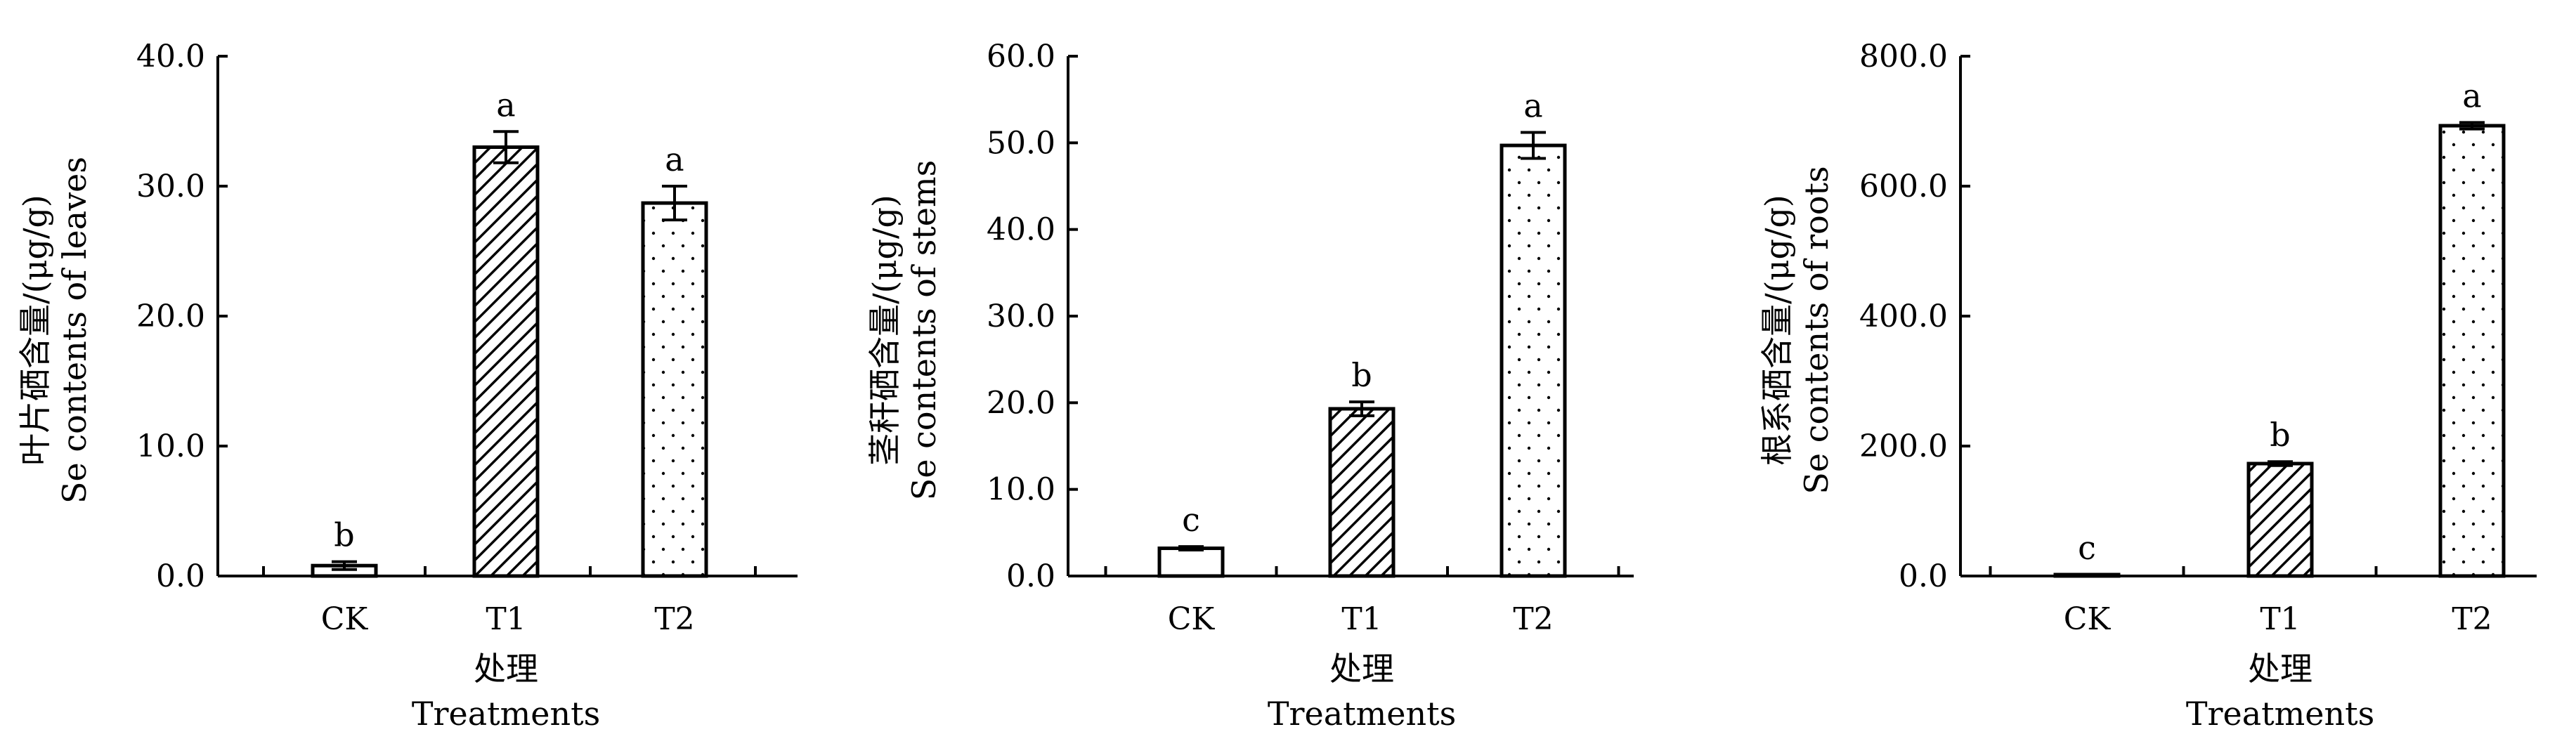 The image size is (2576, 746). I want to click on y-tick-labels-leaves: 0.0 10.0 20.0 30.0 40.0, so click(170, 316).